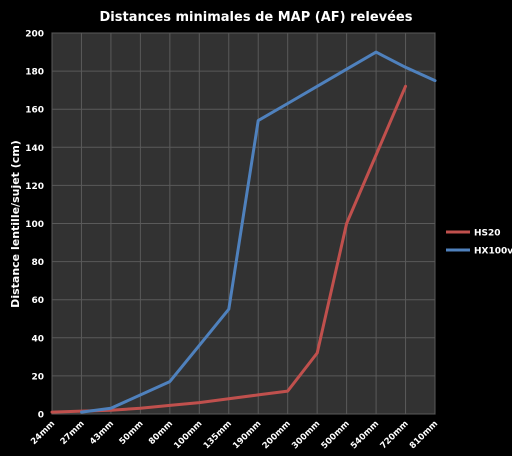  Describe the element at coordinates (37, 301) in the screenshot. I see `y-tick-label: 60` at that location.